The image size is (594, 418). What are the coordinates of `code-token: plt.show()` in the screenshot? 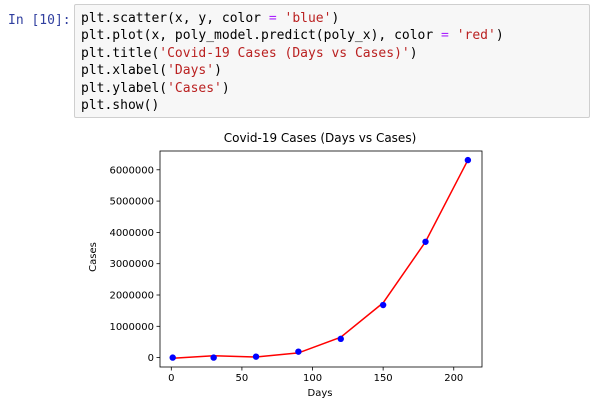 It's located at (120, 105).